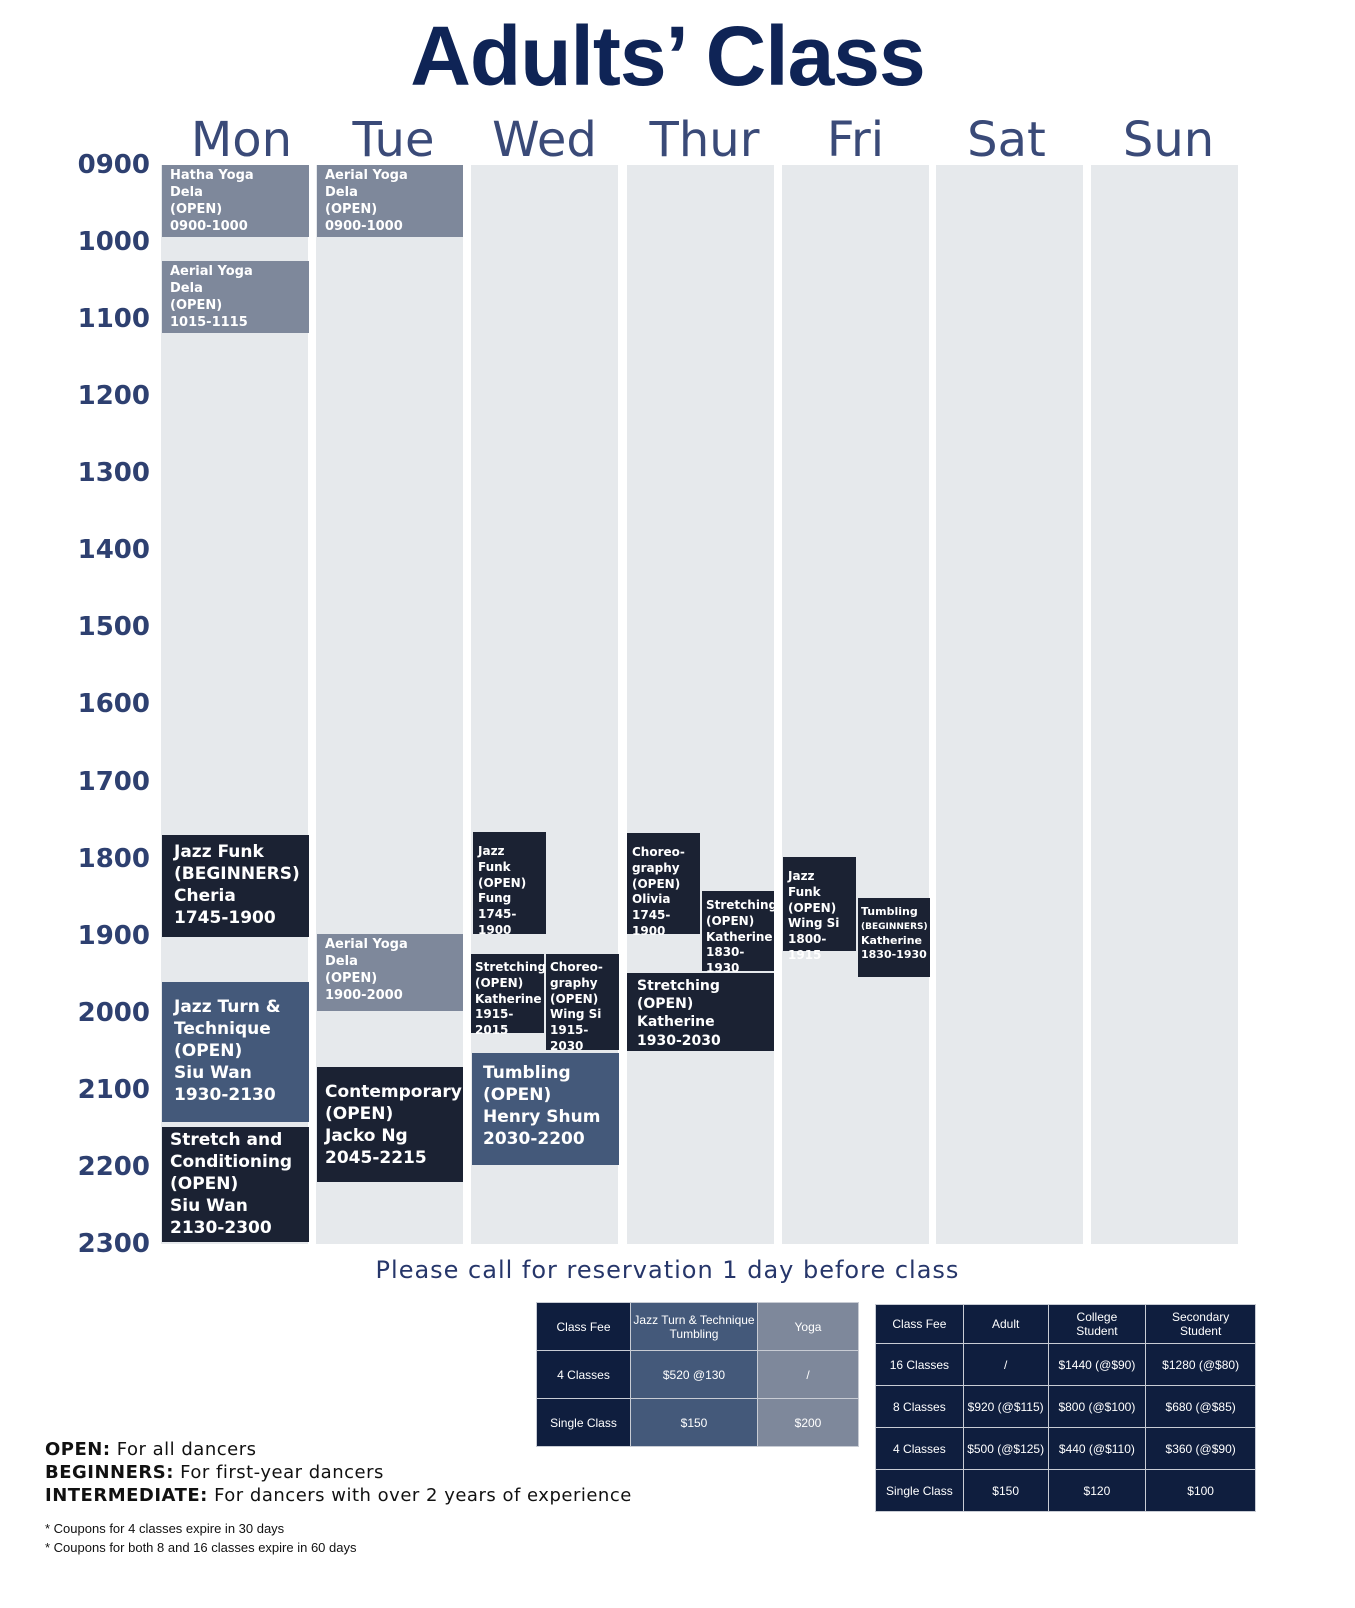 The image size is (1355, 1608). What do you see at coordinates (113, 1243) in the screenshot?
I see `time-label: 2300` at bounding box center [113, 1243].